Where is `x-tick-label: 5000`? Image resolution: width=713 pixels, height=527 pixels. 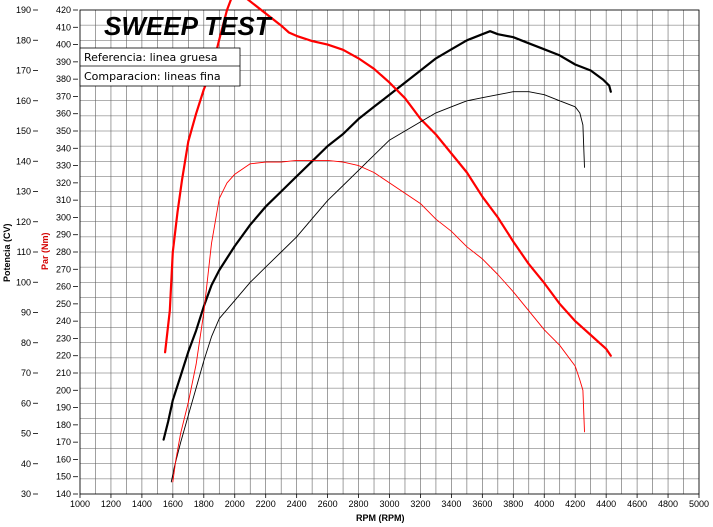
x-tick-label: 5000 is located at coordinates (699, 504).